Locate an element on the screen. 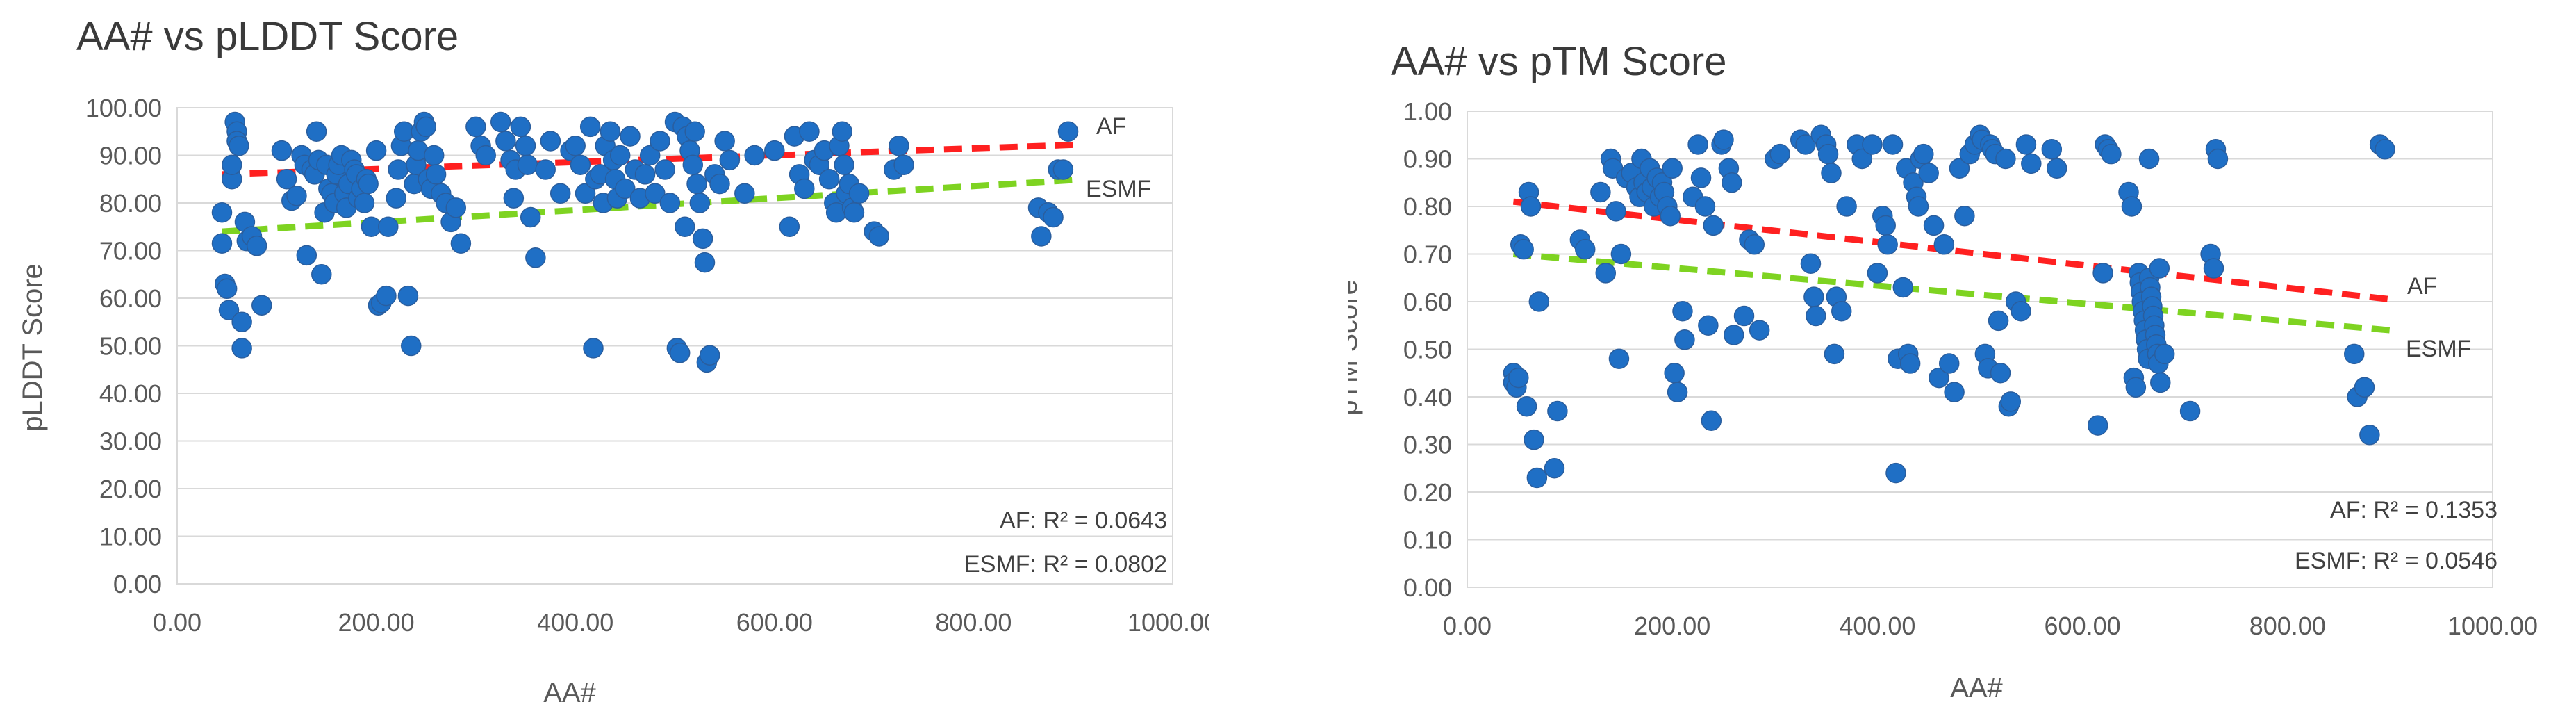 This screenshot has height=711, width=2576. plddt-x-axis-label: AA# is located at coordinates (569, 693).